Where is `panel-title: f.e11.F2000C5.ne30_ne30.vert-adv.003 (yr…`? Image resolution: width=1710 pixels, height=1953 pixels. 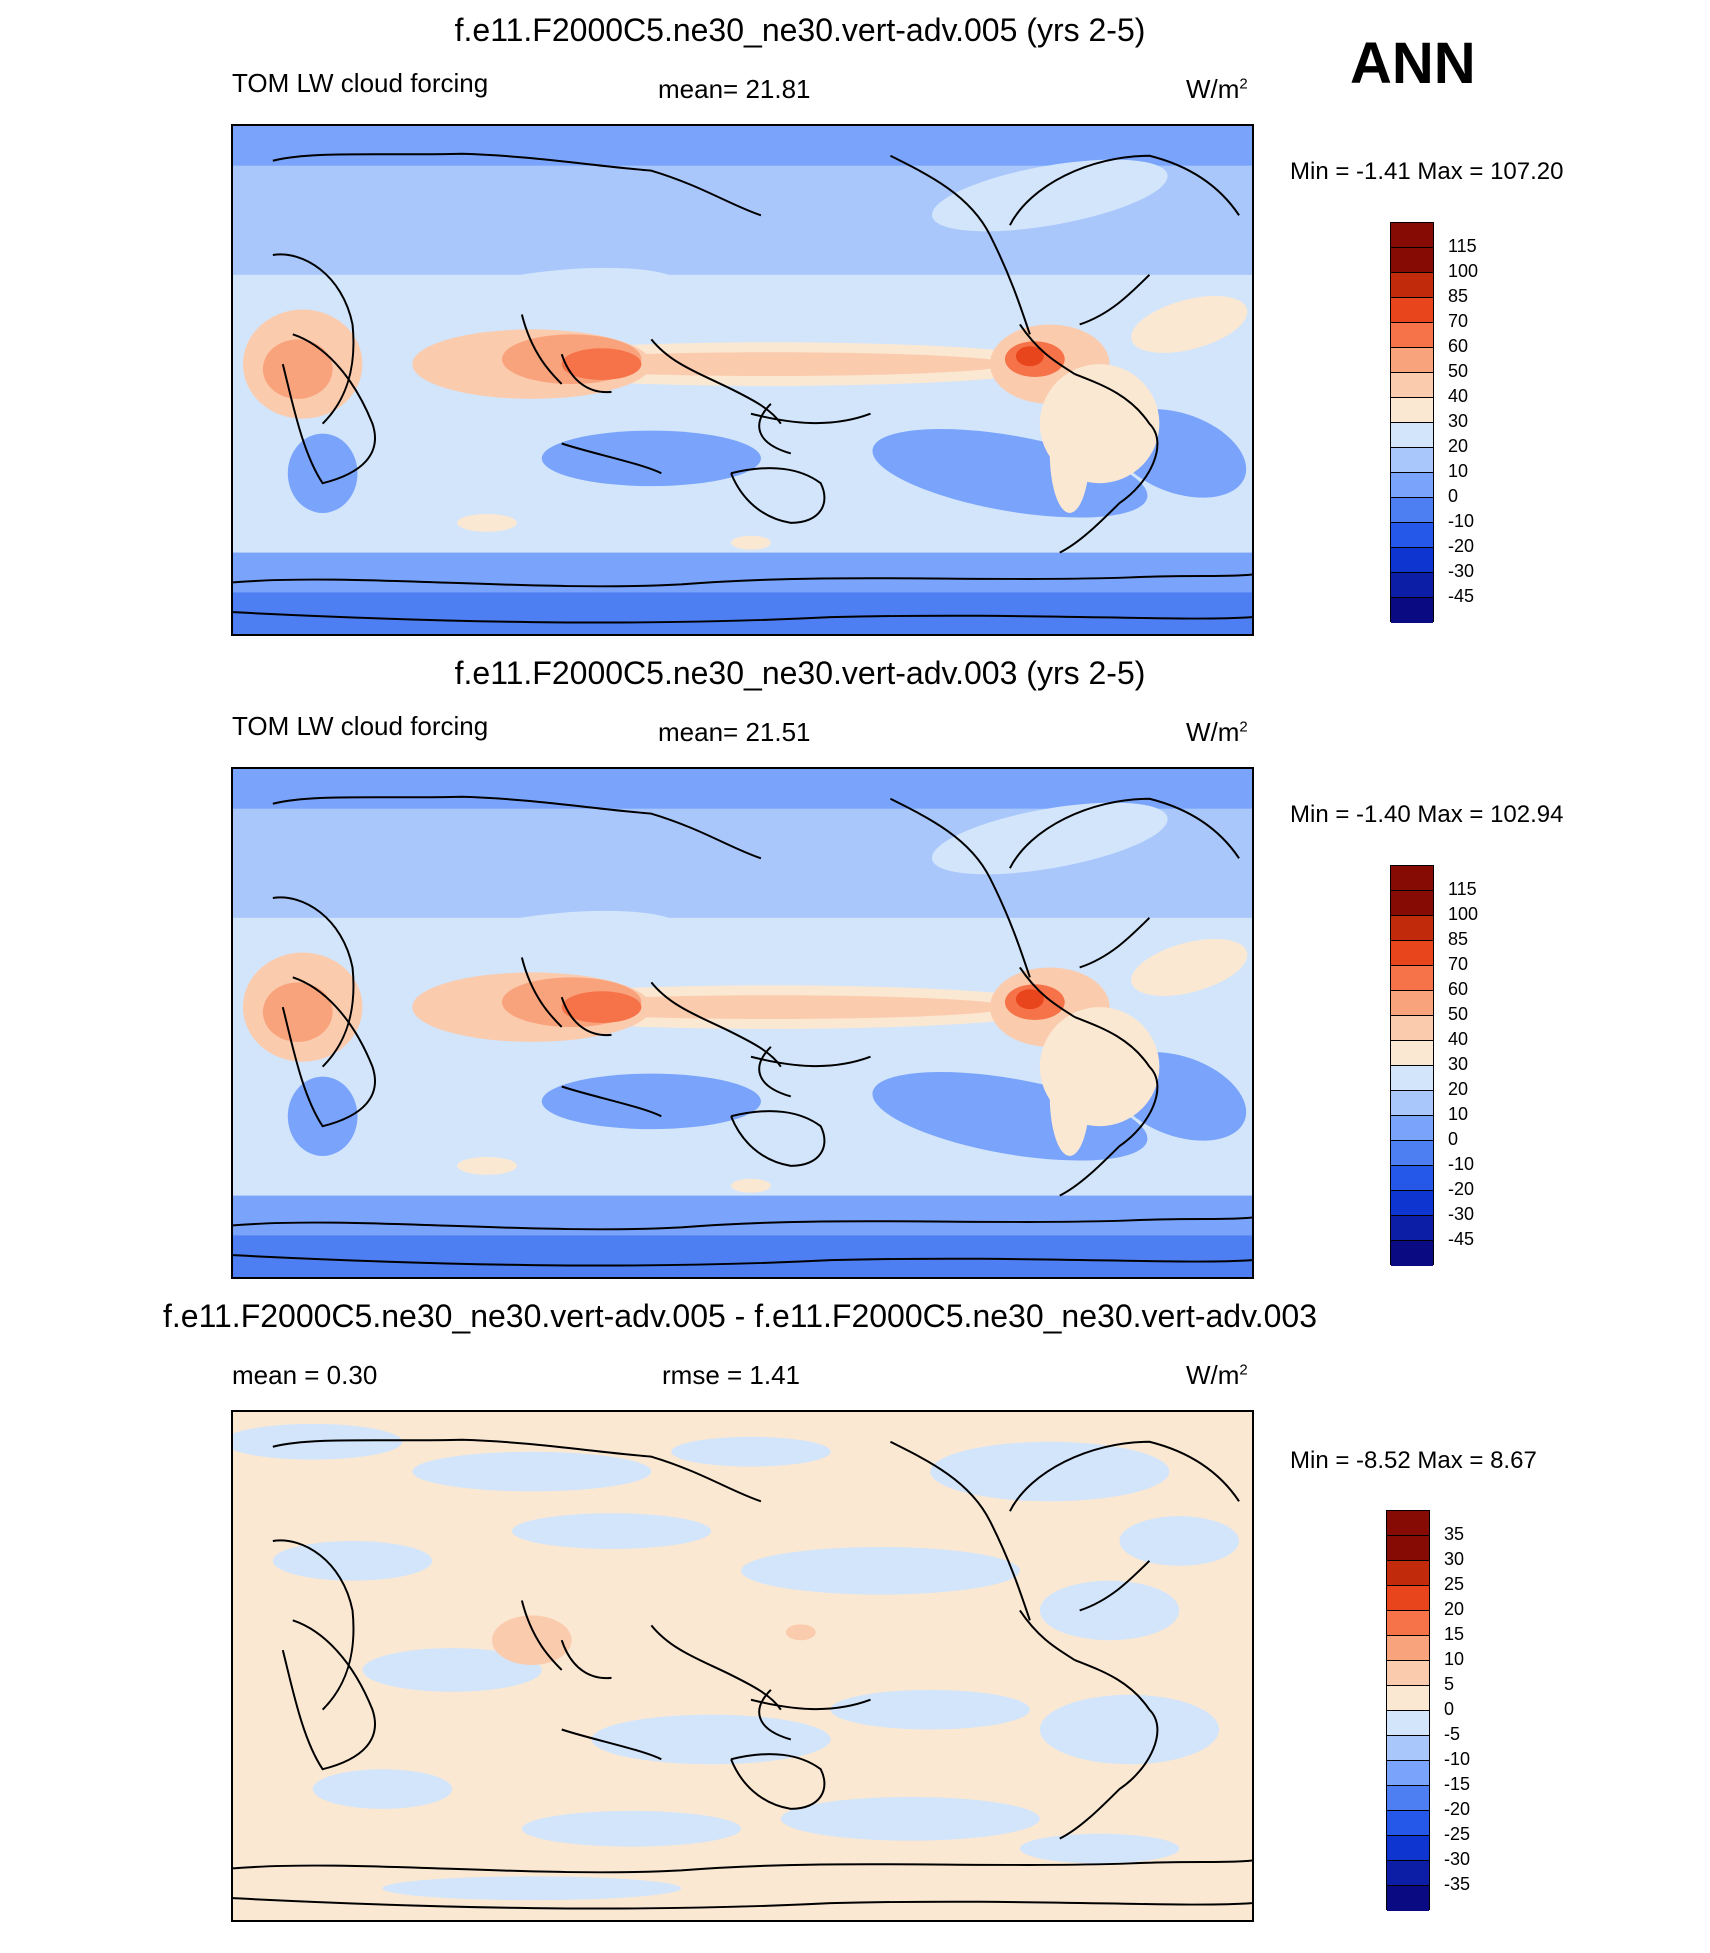 panel-title: f.e11.F2000C5.ne30_ne30.vert-adv.003 (yr… is located at coordinates (800, 673).